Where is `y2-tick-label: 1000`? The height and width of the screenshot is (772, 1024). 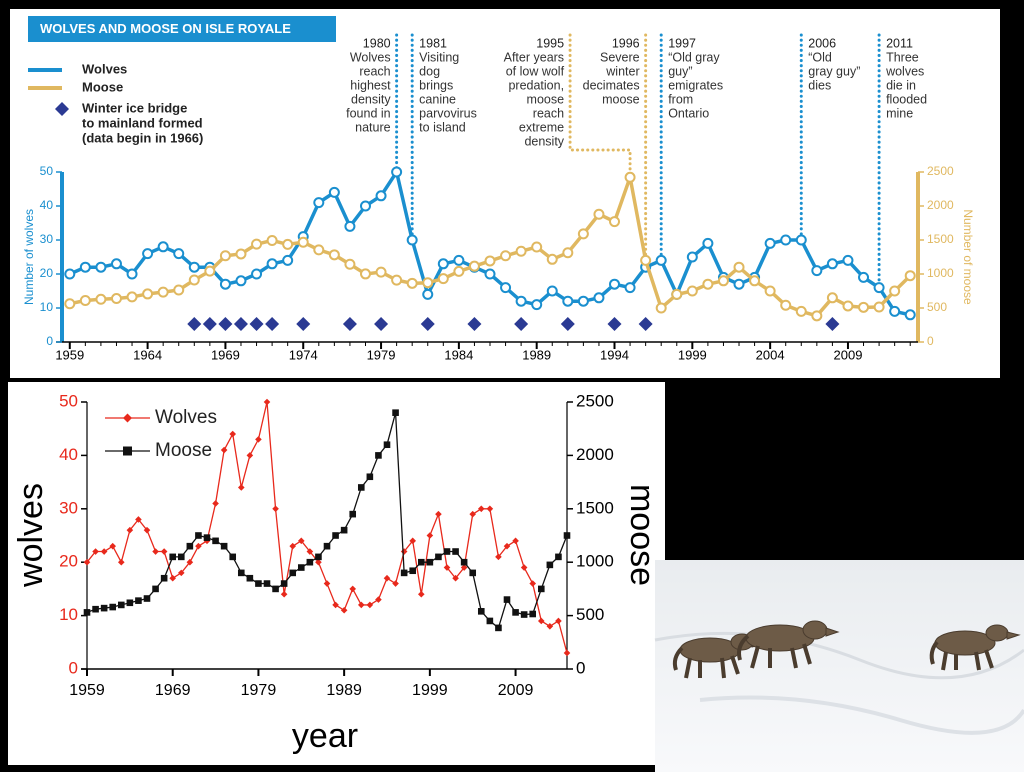 y2-tick-label: 1000 is located at coordinates (940, 273).